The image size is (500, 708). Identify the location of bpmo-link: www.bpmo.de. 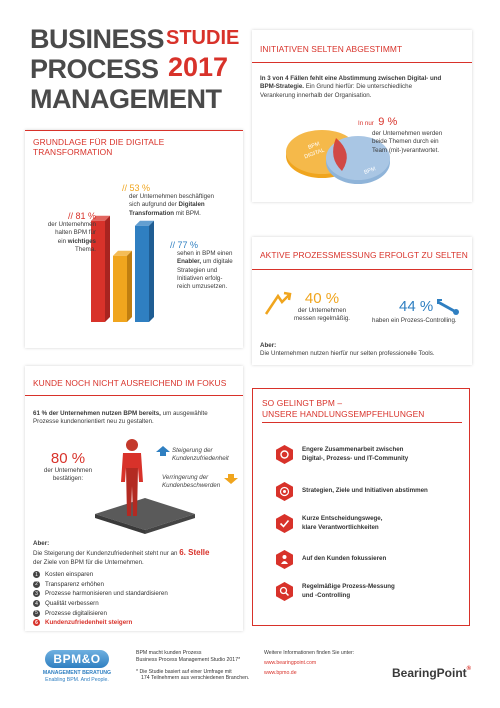
(280, 672).